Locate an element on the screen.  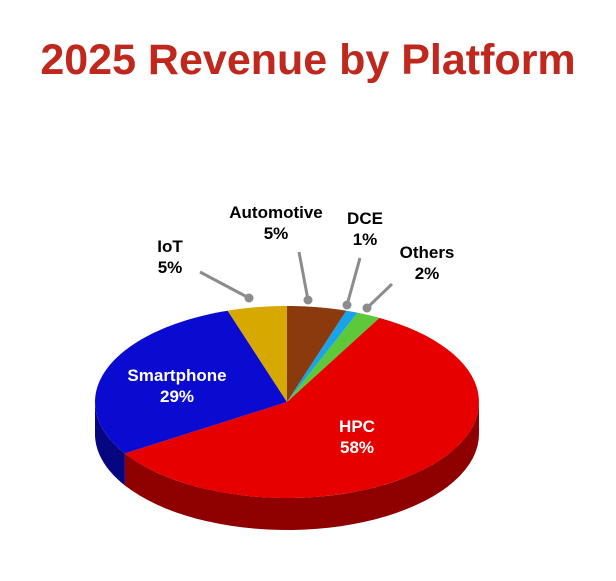
value-label-hpc: 58% is located at coordinates (357, 447).